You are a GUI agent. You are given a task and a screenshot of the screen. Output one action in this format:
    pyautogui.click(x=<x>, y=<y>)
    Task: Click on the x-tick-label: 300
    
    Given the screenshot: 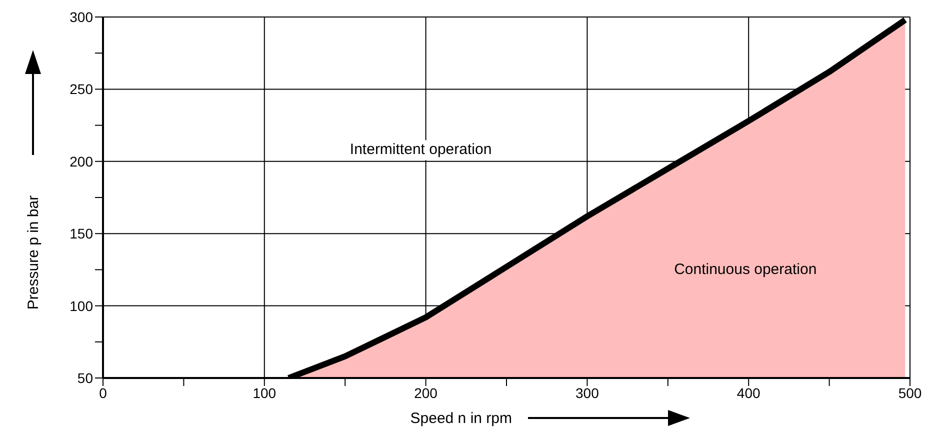 What is the action you would take?
    pyautogui.click(x=588, y=392)
    